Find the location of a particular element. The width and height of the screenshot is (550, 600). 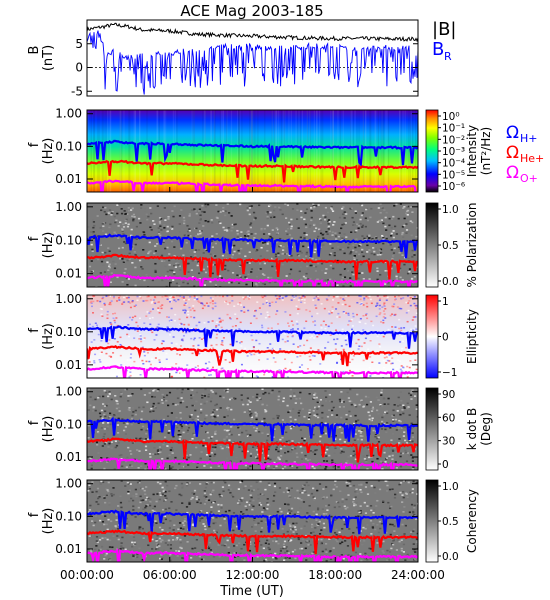

gyrofrequency-line-heplus is located at coordinates (252, 171).